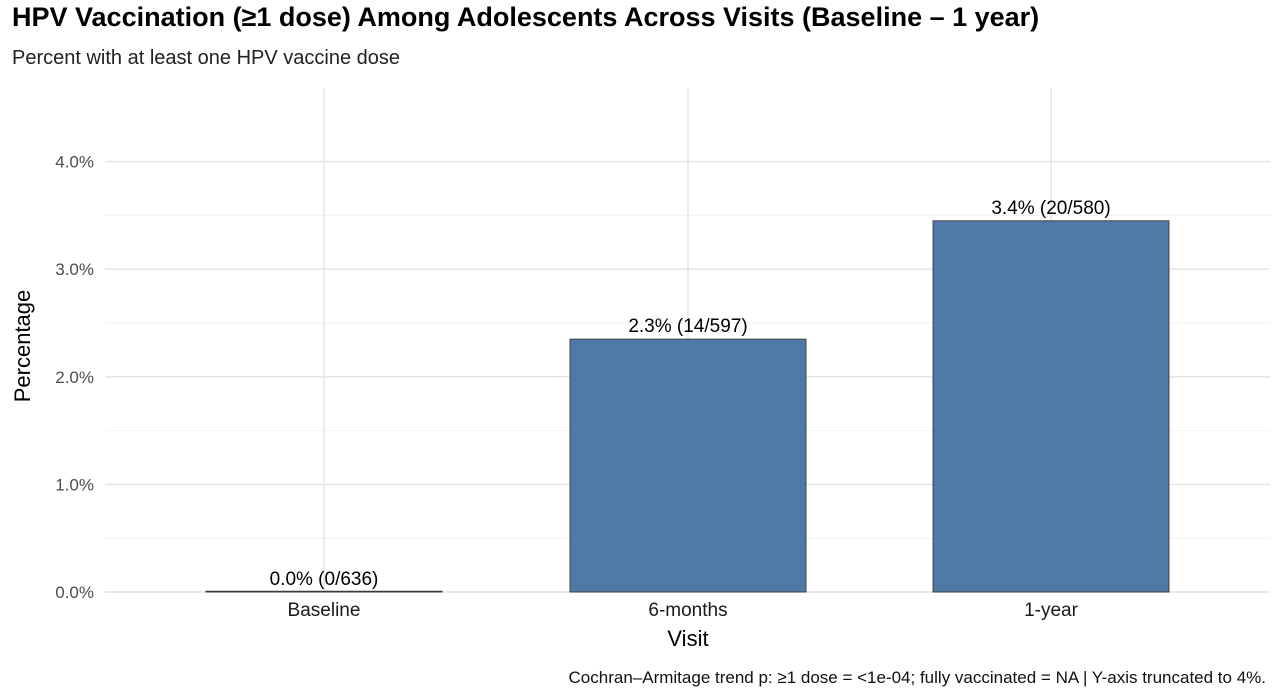 The width and height of the screenshot is (1280, 696). What do you see at coordinates (687, 610) in the screenshot?
I see `x-tick-label: 6-months` at bounding box center [687, 610].